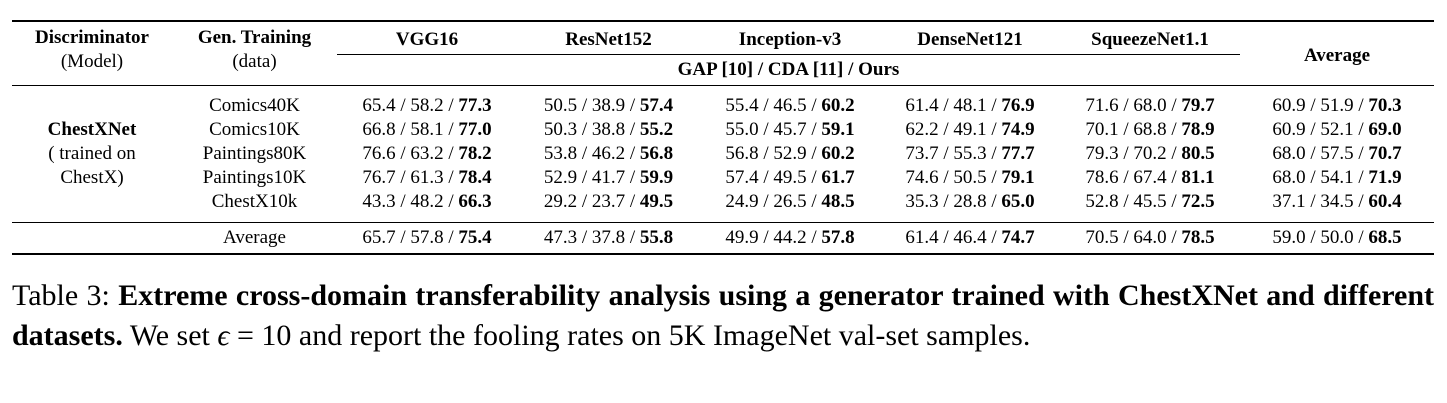  Describe the element at coordinates (608, 129) in the screenshot. I see `table-cell: 50.3 / 38.8 / 55.2` at that location.